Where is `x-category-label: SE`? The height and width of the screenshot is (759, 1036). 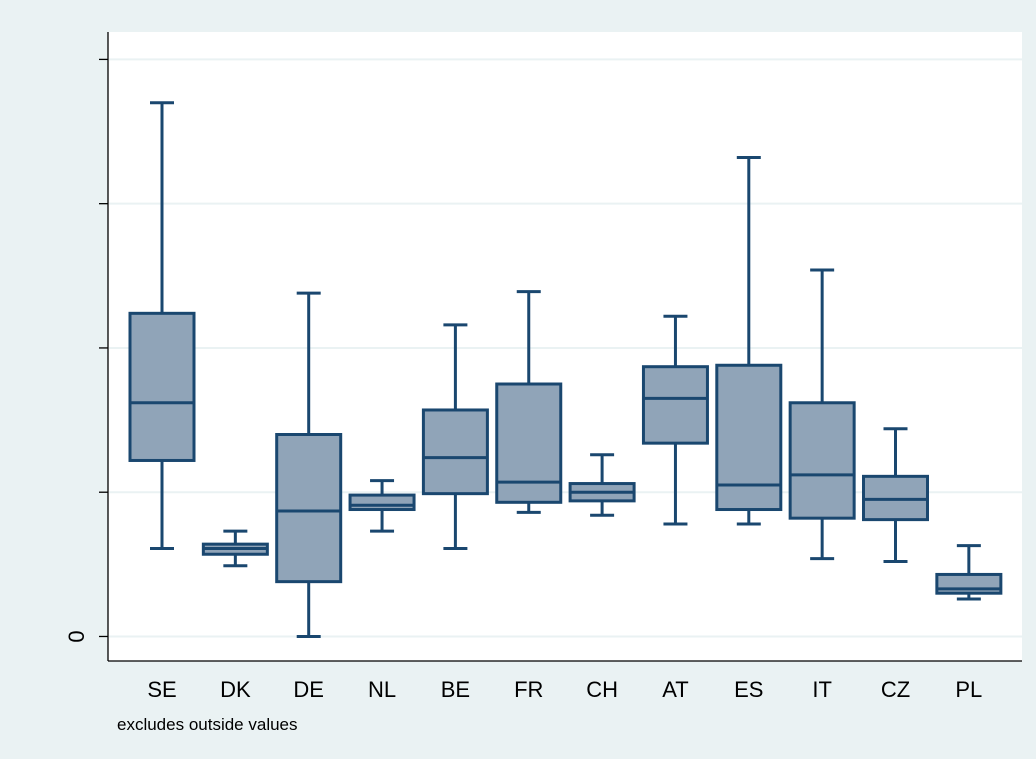 x-category-label: SE is located at coordinates (161, 689).